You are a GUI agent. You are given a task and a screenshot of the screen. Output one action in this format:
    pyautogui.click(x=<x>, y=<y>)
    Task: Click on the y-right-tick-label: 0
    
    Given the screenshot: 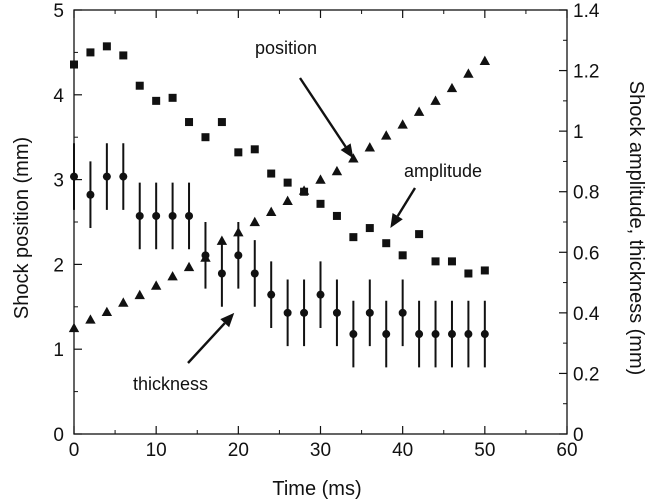 What is the action you would take?
    pyautogui.click(x=578, y=435)
    